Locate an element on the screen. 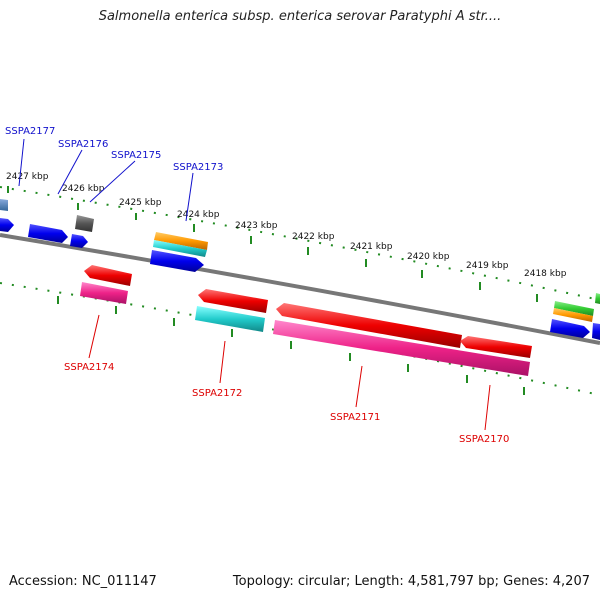 The image size is (600, 600). kbp-label: 2424 kbp is located at coordinates (198, 215).